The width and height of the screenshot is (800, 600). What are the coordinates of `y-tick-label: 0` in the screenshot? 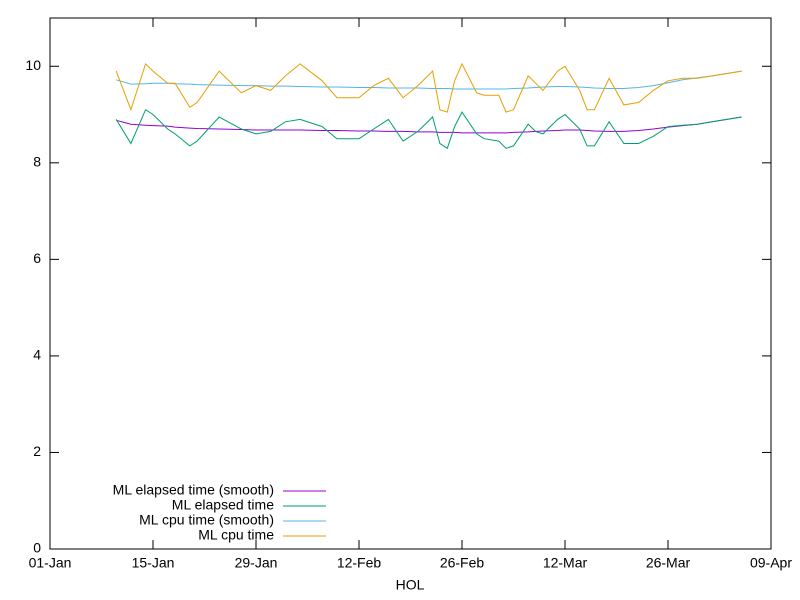 It's located at (37, 548).